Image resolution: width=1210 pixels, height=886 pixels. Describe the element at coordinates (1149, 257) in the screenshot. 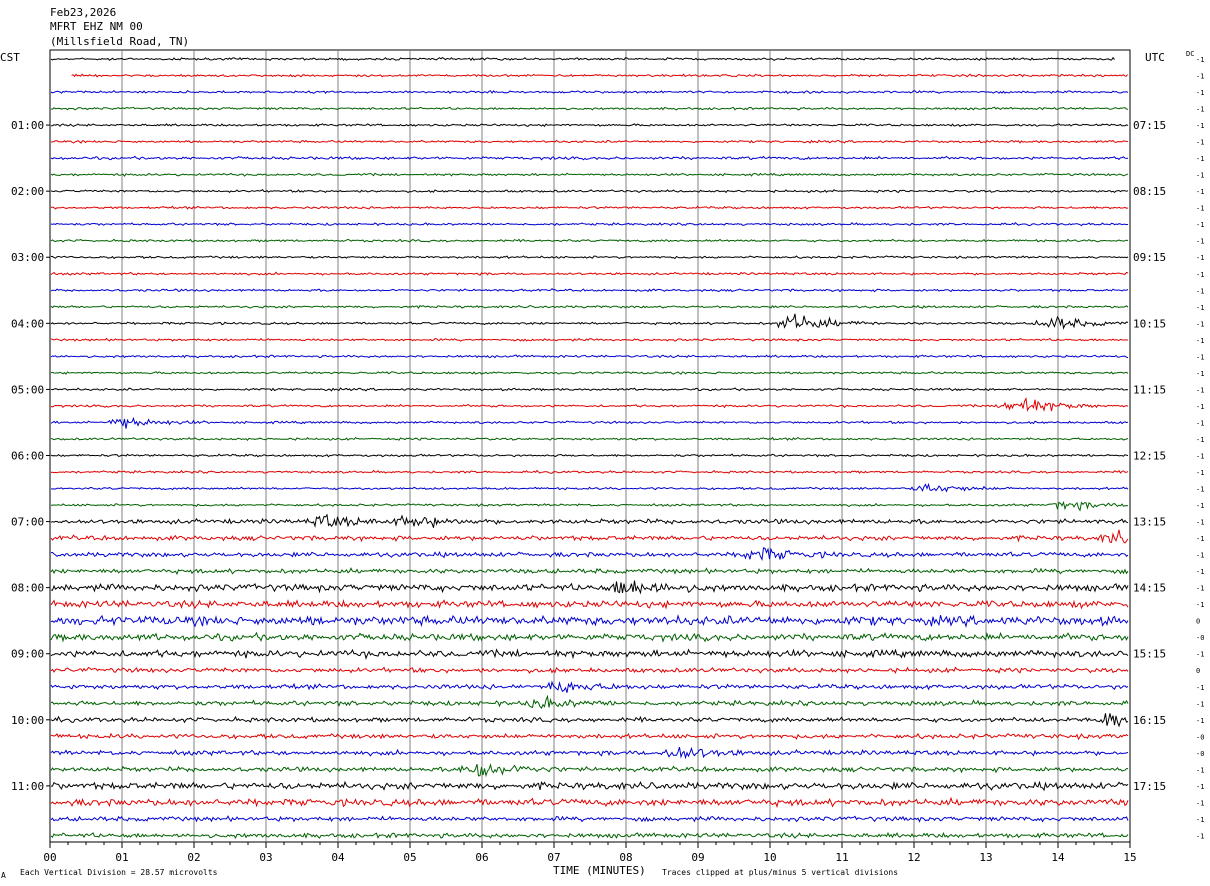

I see `right-hour-label: 09:15` at that location.